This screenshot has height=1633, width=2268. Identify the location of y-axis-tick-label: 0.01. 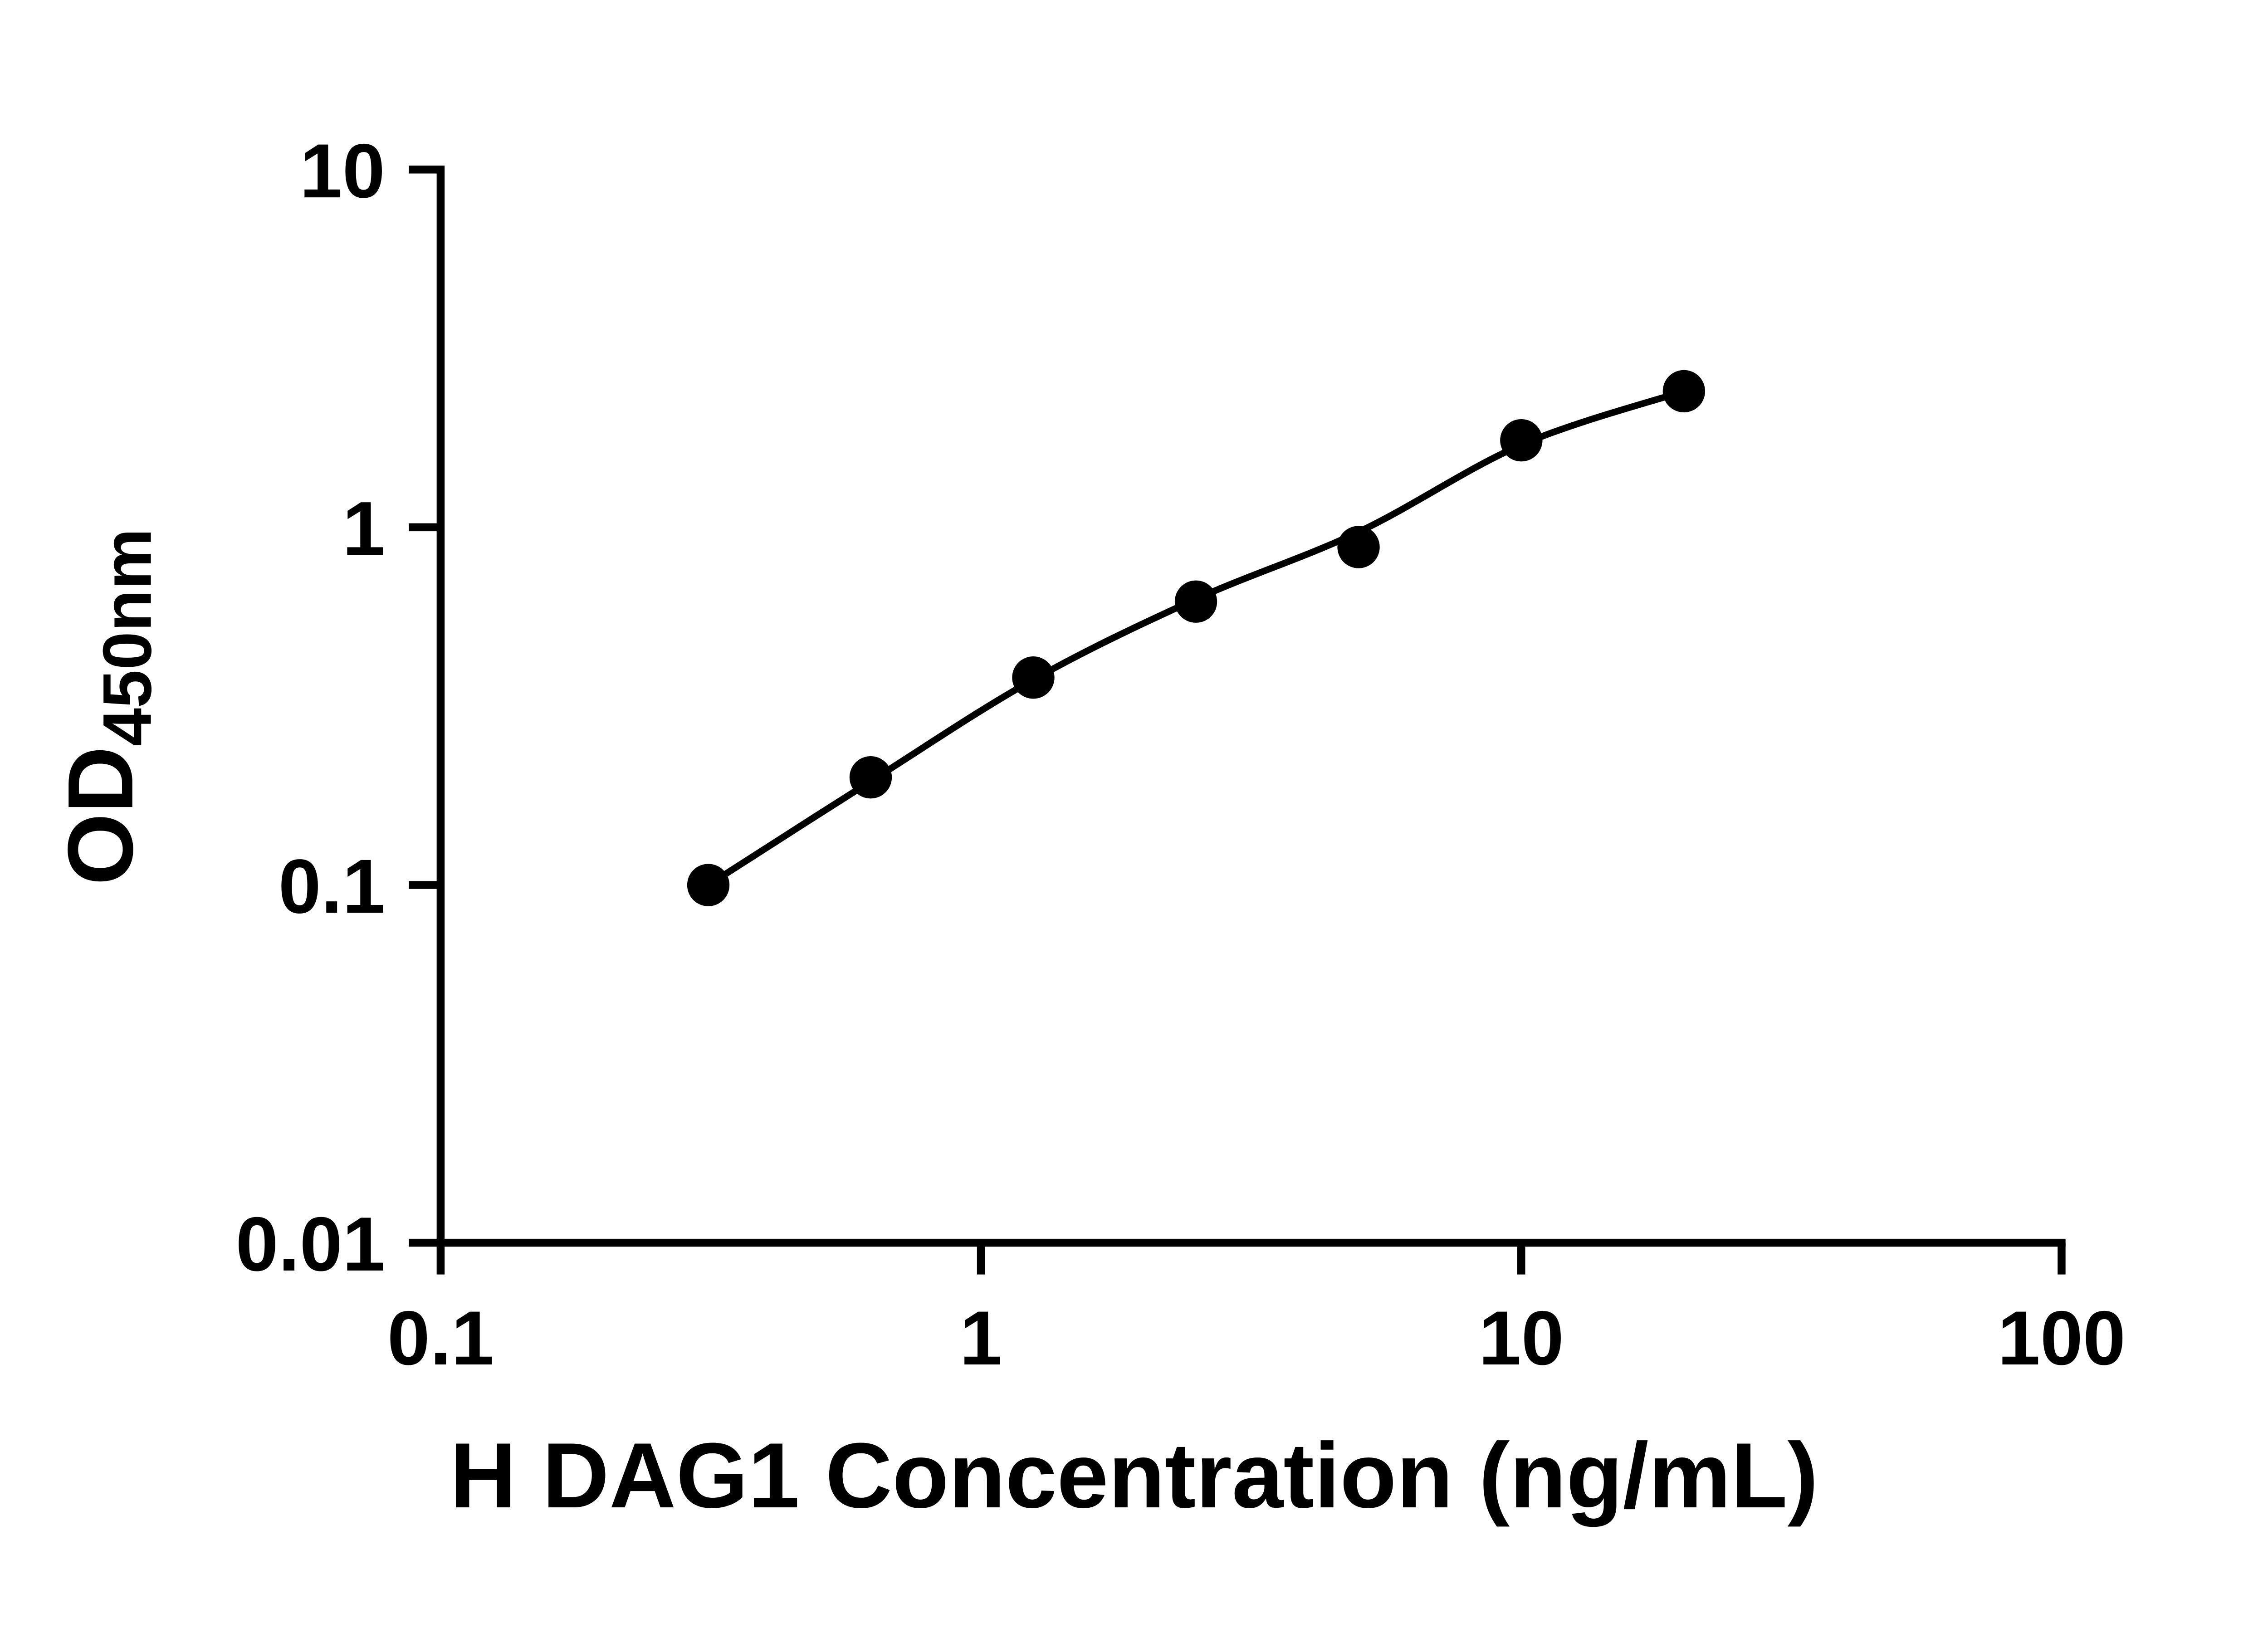
(311, 1244).